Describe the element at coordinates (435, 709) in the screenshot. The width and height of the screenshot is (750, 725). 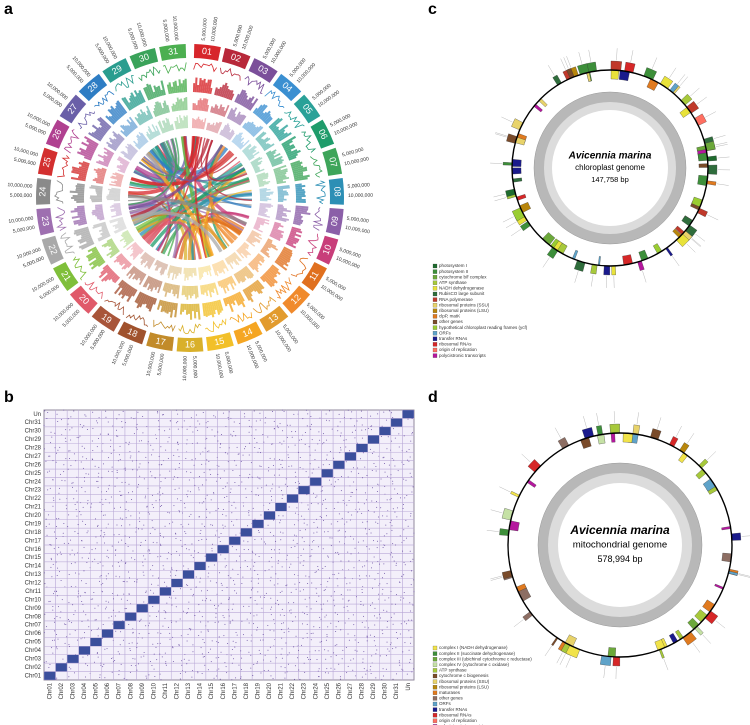
I see `legend-swatch` at that location.